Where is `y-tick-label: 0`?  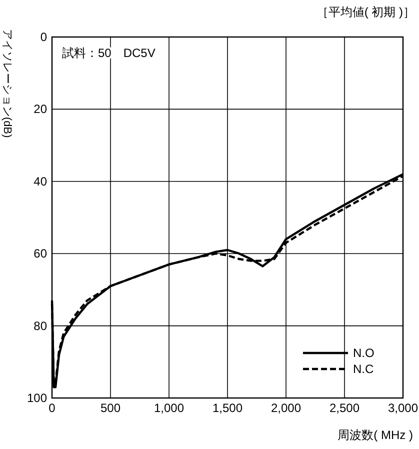 y-tick-label: 0 is located at coordinates (44, 37).